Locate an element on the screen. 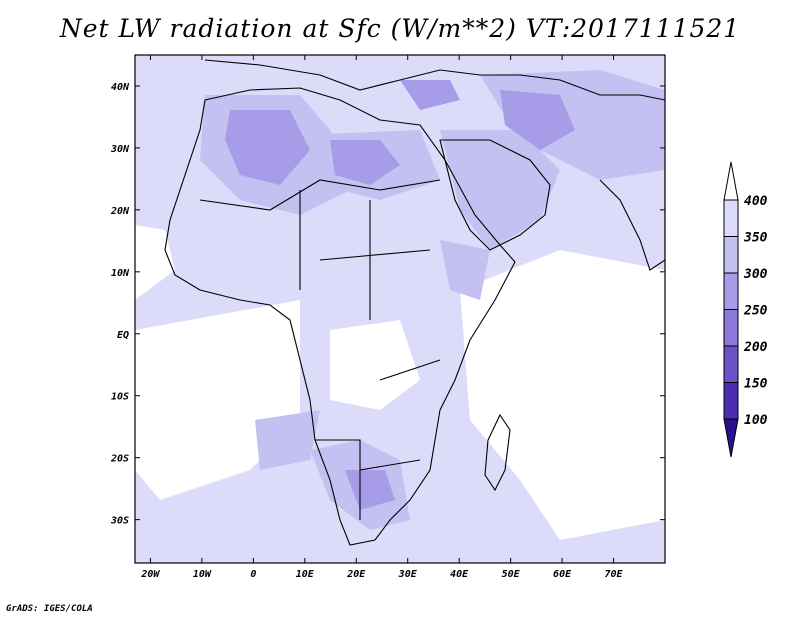 Image resolution: width=800 pixels, height=618 pixels. y-tick-label: 10N is located at coordinates (120, 273).